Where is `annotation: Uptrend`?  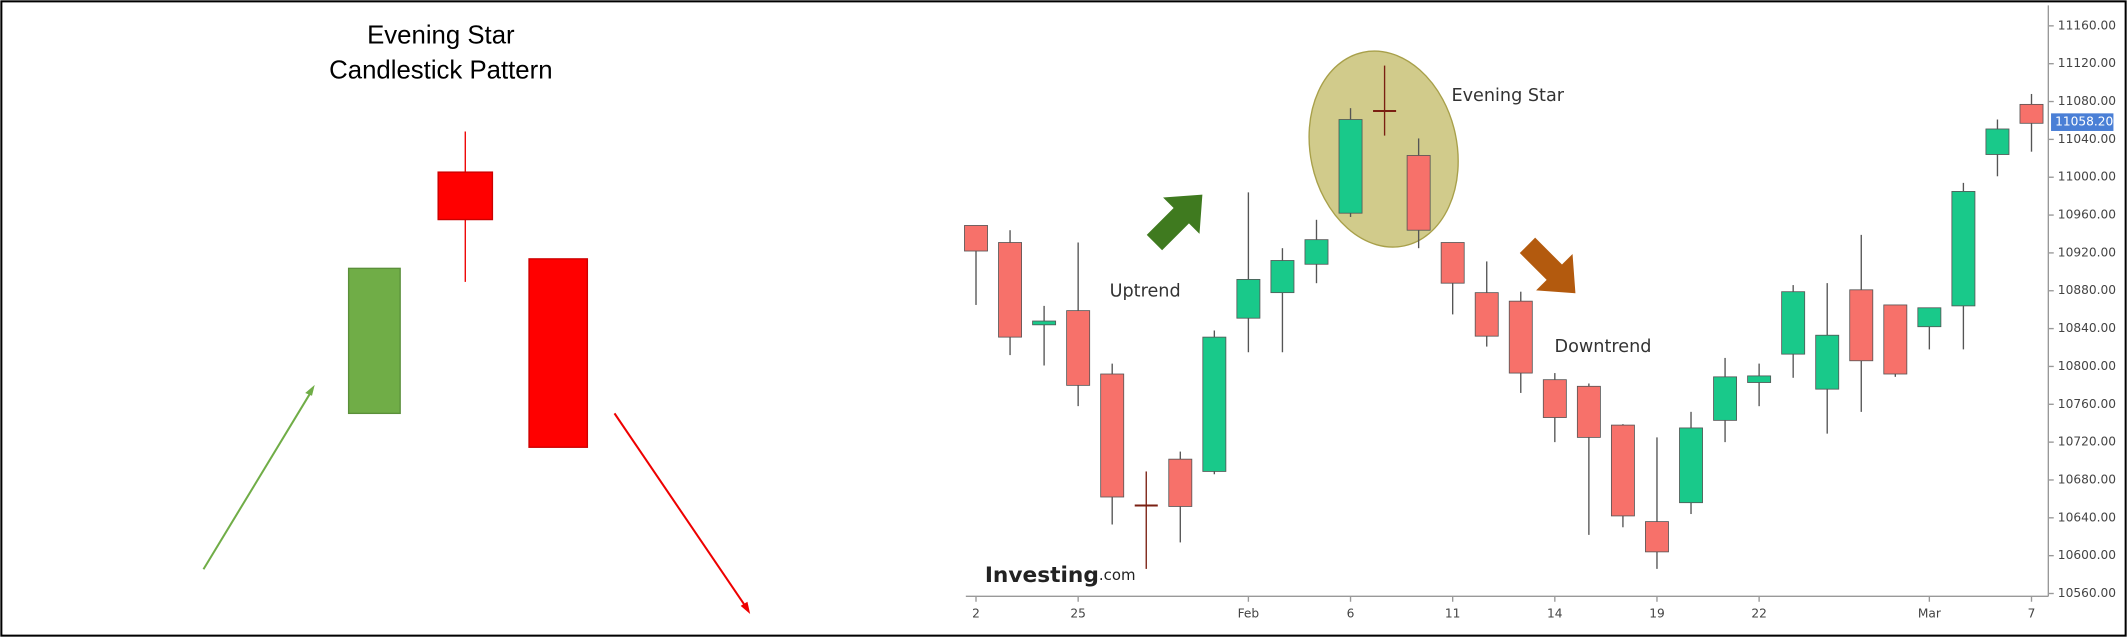
annotation: Uptrend is located at coordinates (1145, 291).